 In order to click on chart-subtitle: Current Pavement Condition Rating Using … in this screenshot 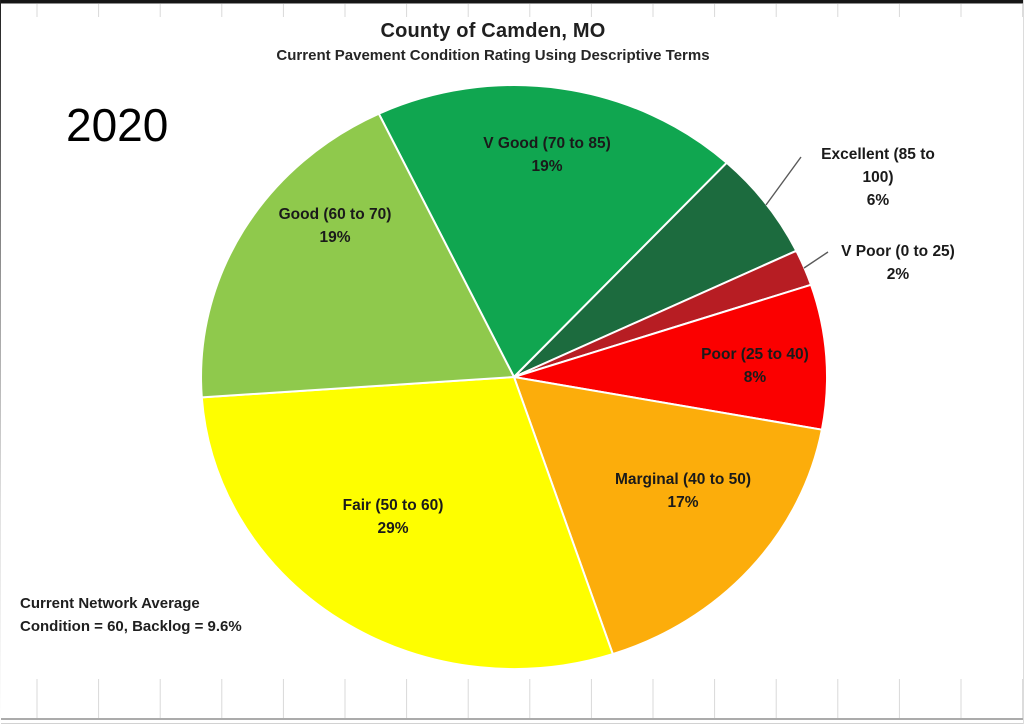, I will do `click(493, 55)`.